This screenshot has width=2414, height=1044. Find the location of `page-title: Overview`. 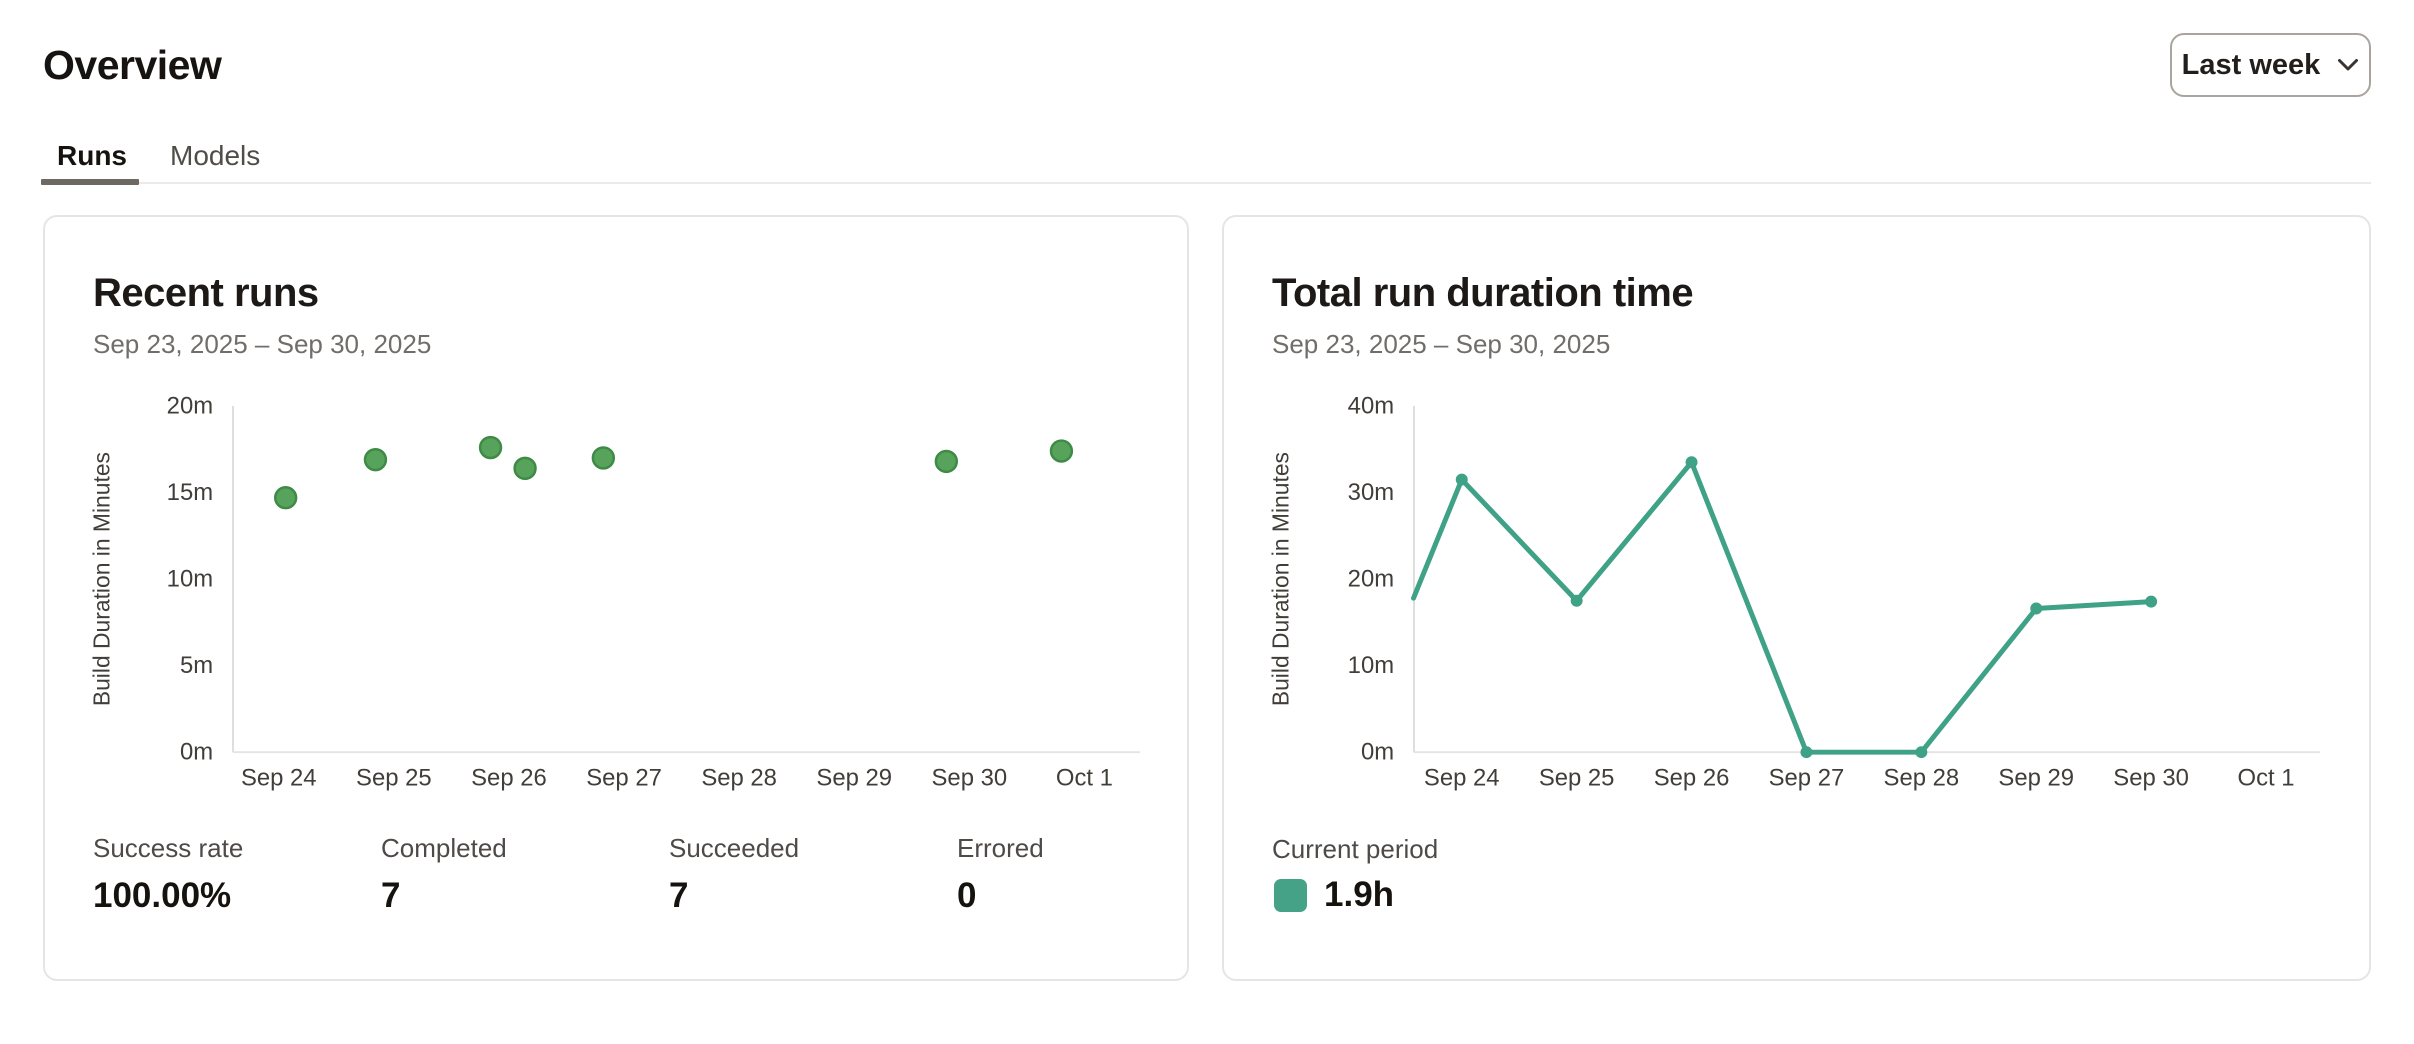

page-title: Overview is located at coordinates (132, 65).